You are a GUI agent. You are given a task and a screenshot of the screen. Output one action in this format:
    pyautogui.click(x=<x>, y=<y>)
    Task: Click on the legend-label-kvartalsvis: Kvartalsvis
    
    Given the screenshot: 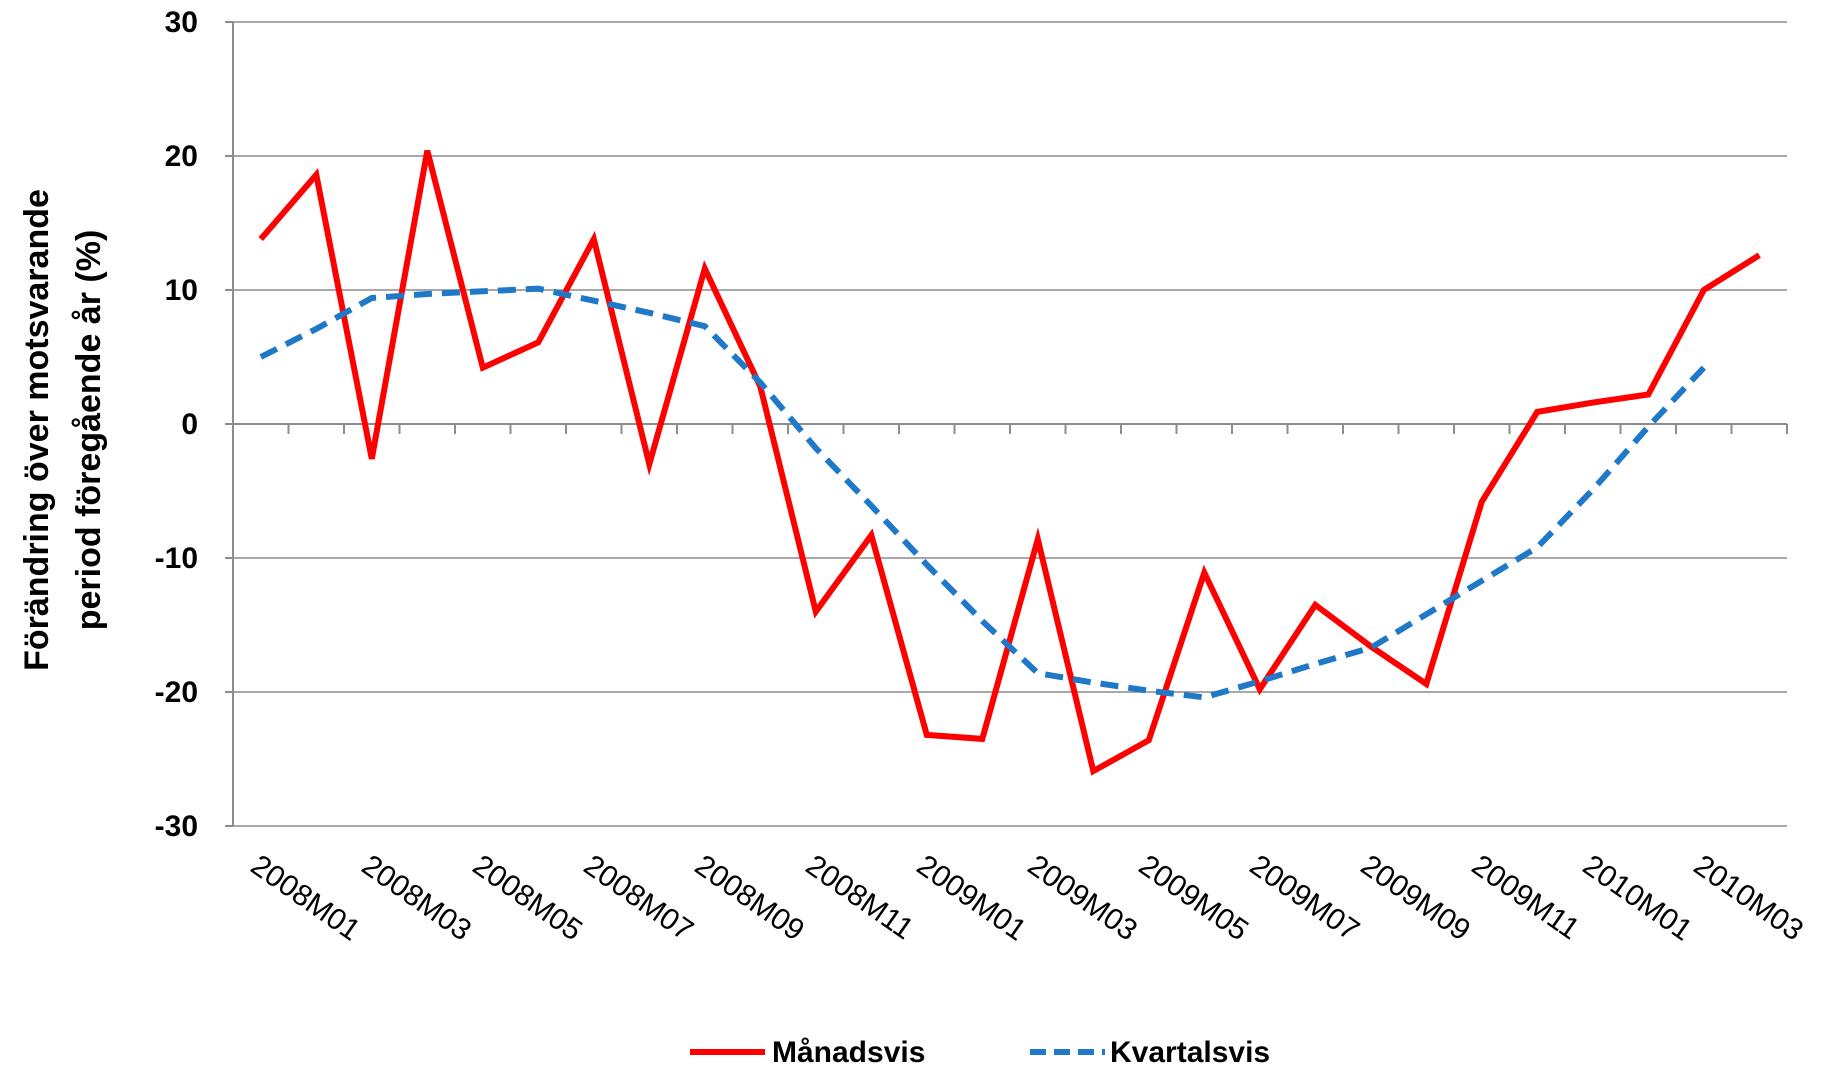 What is the action you would take?
    pyautogui.click(x=1190, y=1051)
    